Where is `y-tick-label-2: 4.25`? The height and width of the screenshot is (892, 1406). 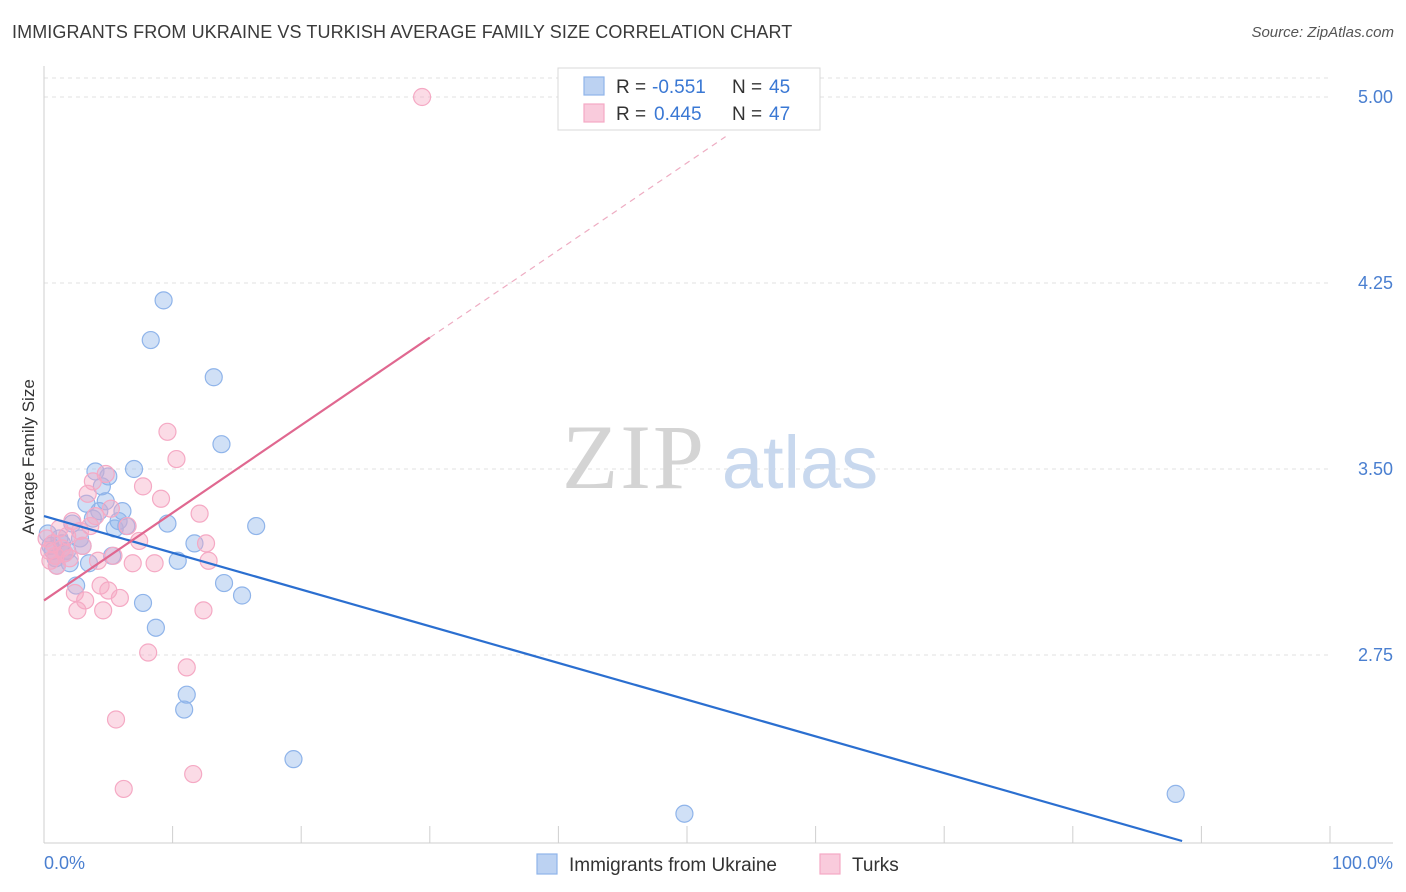
y-tick-label-2: 4.25 is located at coordinates (1375, 283).